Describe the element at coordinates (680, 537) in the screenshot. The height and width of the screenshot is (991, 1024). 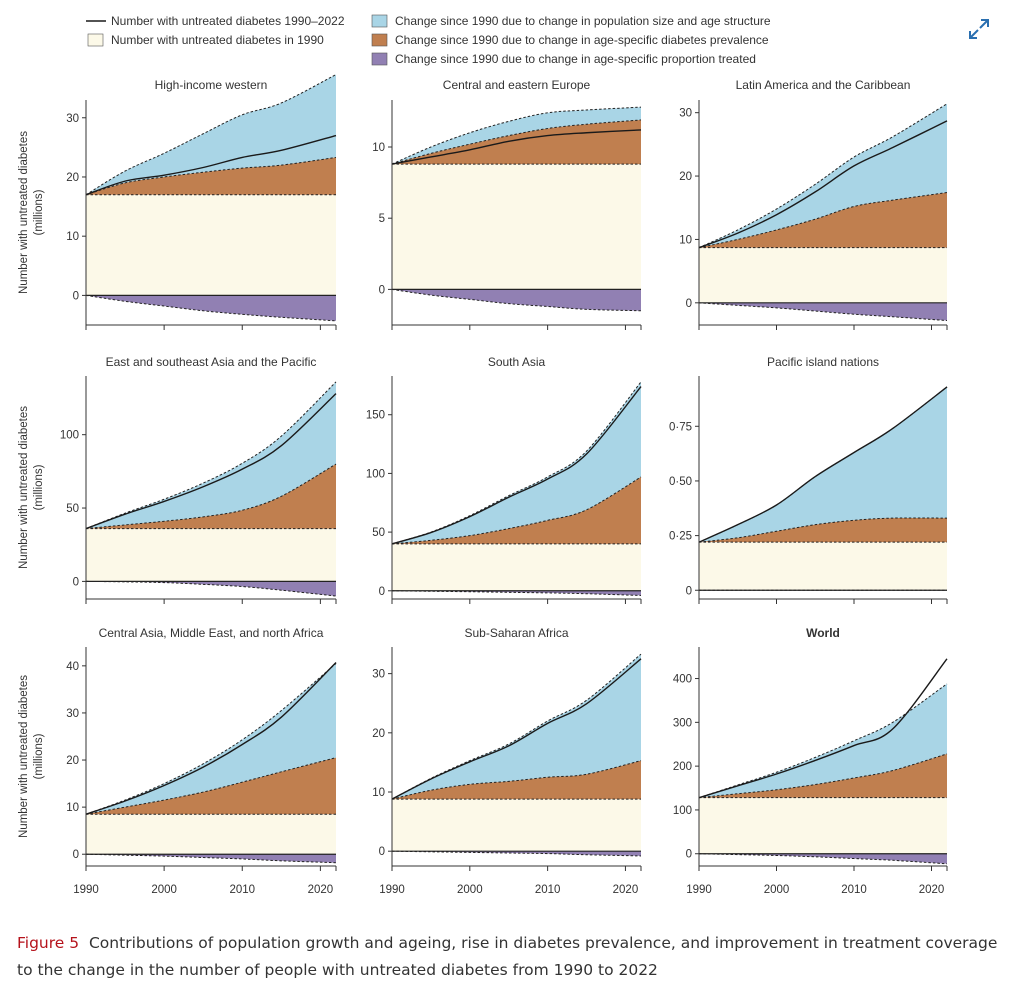
I see `y-tick-label: 0·25` at that location.